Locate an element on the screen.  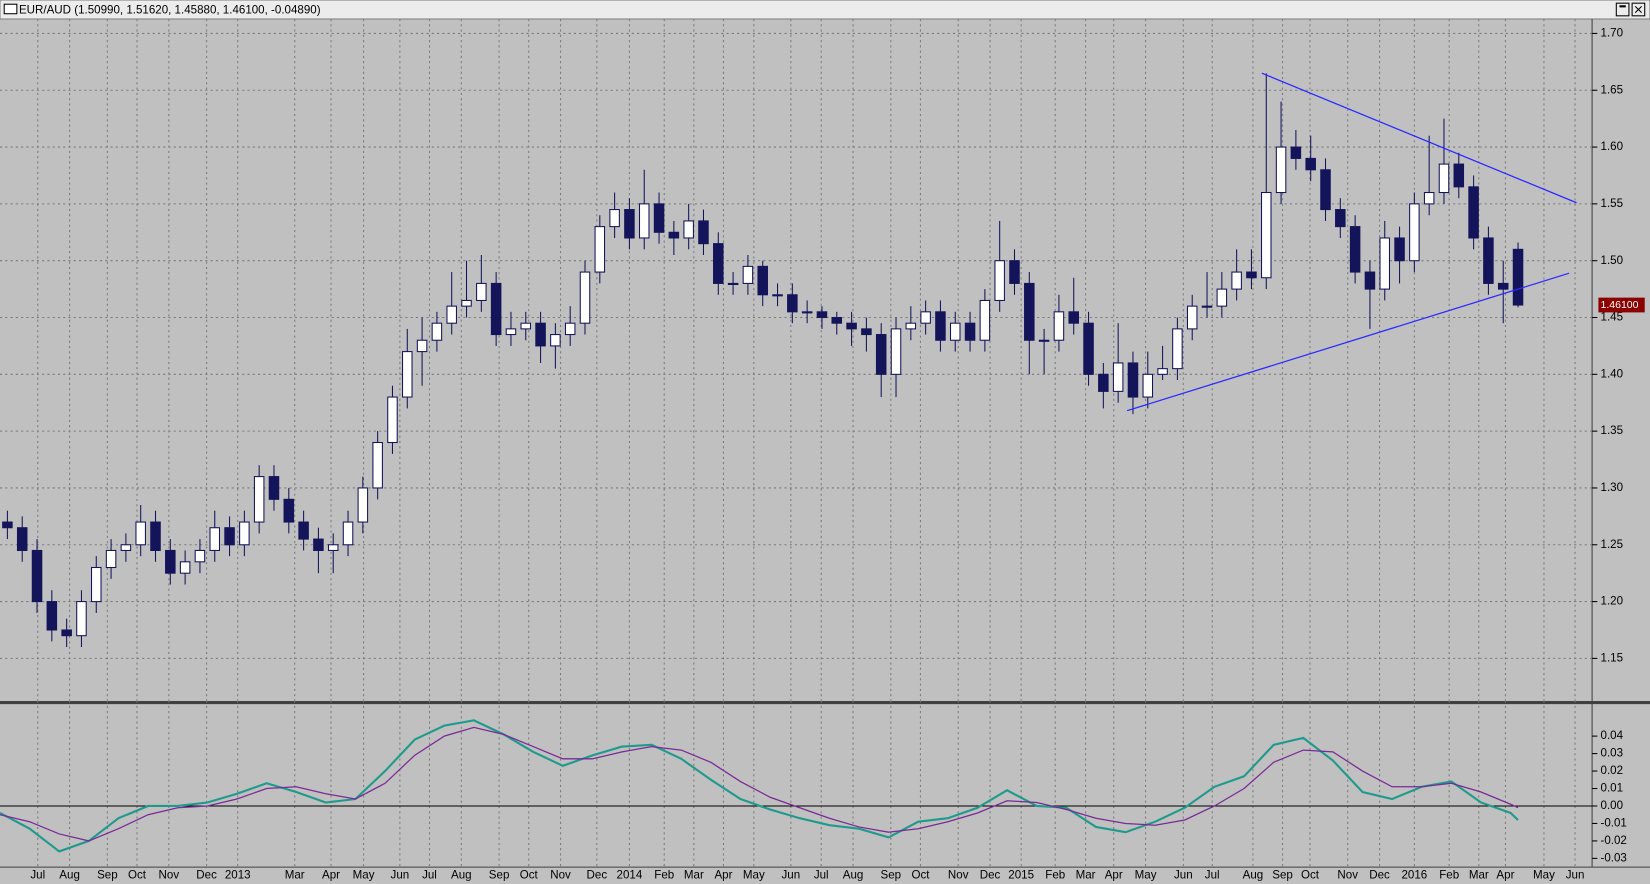
y-tick-label: 1.50 is located at coordinates (1612, 261).